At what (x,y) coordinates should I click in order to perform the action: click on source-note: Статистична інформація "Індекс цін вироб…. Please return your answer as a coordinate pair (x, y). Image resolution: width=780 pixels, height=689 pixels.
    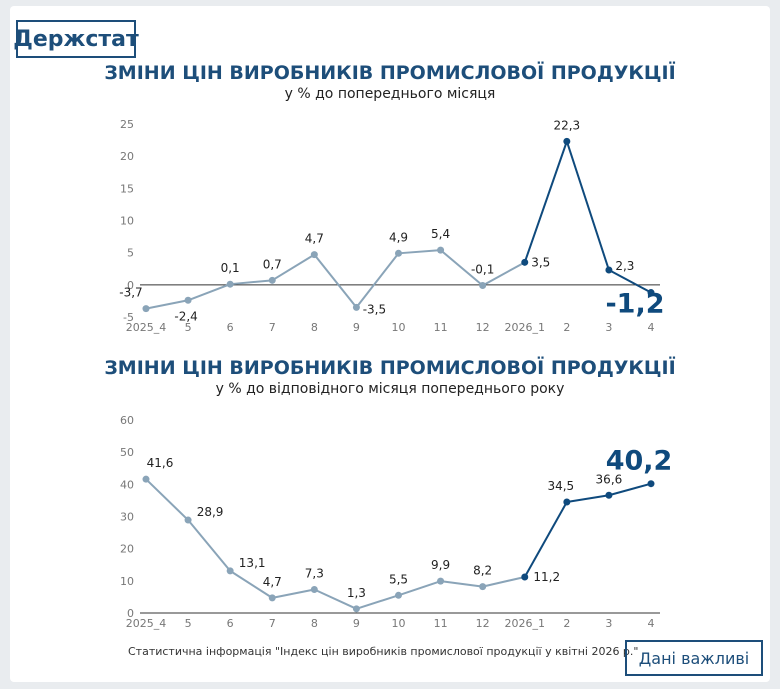
    Looking at the image, I should click on (383, 651).